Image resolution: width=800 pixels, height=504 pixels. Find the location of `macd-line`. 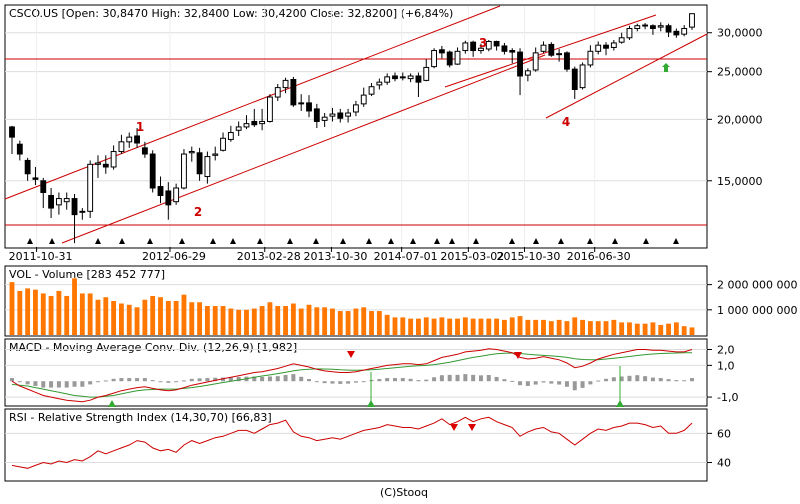

macd-line is located at coordinates (352, 375).